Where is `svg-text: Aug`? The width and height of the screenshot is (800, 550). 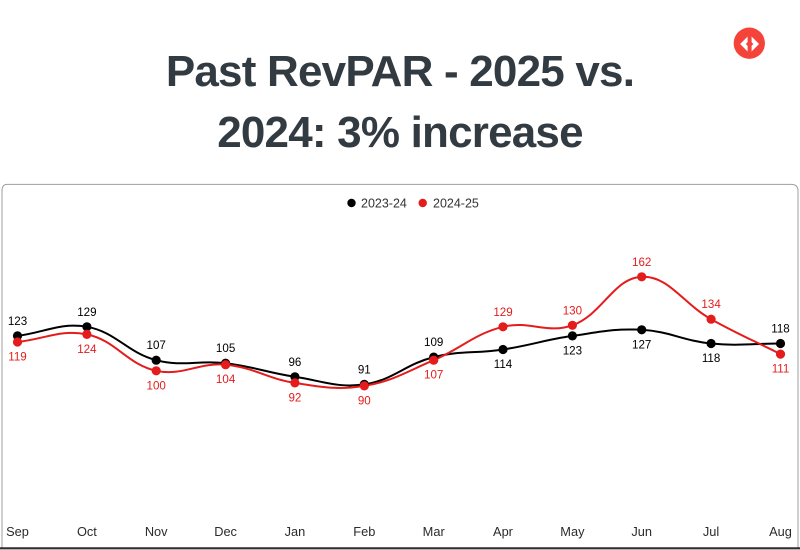 svg-text: Aug is located at coordinates (780, 531).